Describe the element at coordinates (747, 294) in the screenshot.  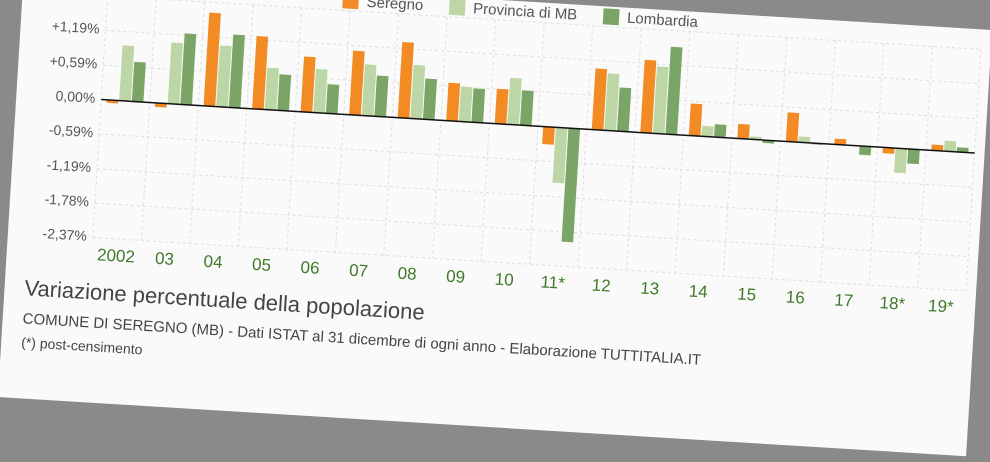
I see `x-tick-label: 15` at that location.